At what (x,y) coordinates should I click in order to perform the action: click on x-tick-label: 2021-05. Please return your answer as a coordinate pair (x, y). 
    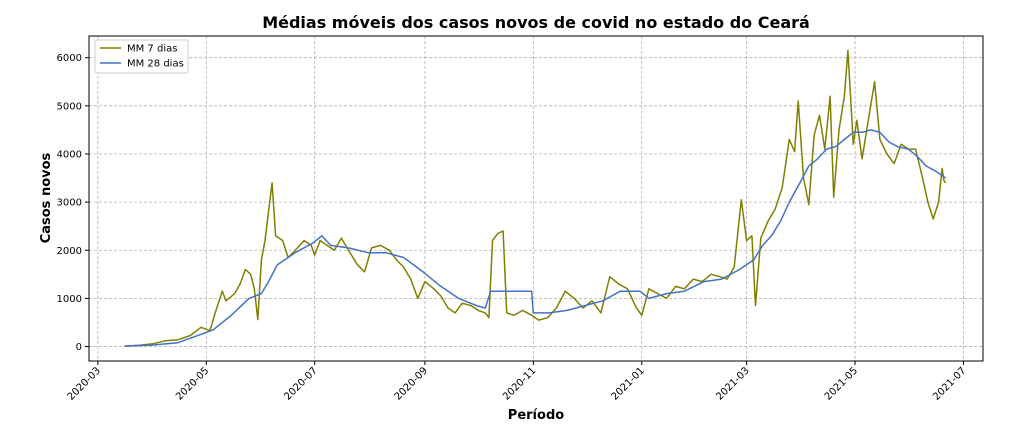
    Looking at the image, I should click on (841, 383).